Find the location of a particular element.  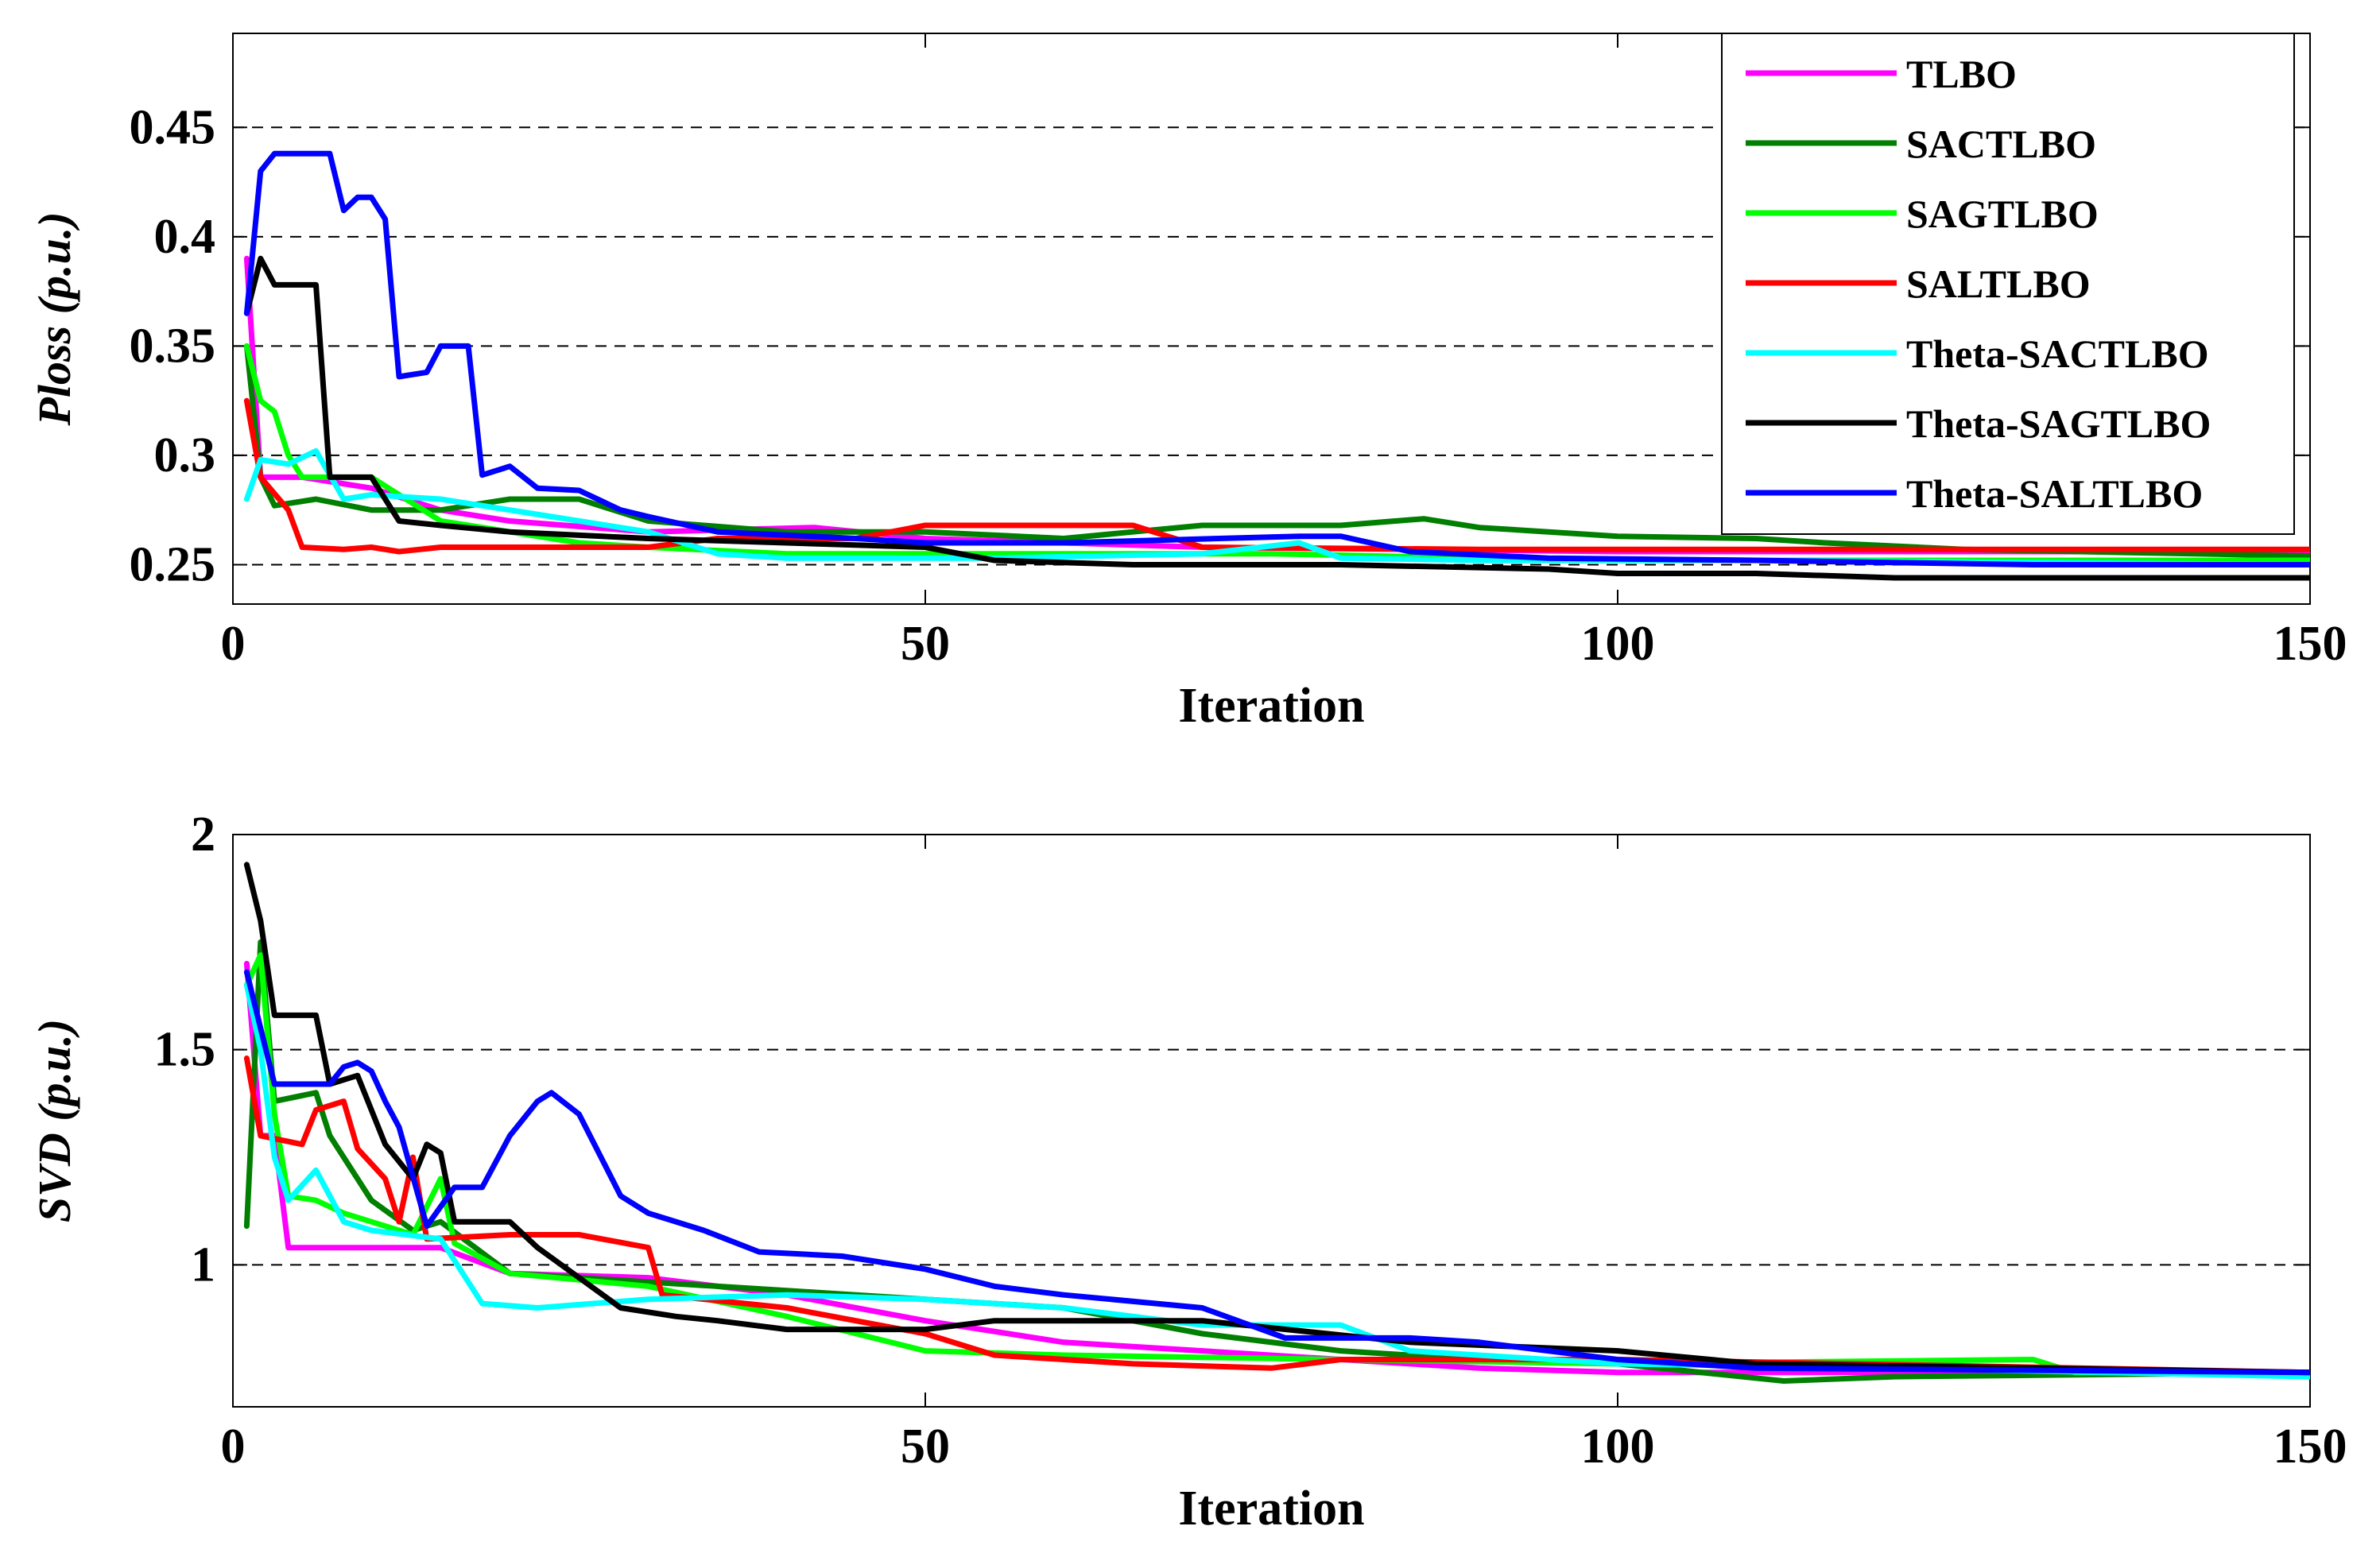

series-line-theta-sactlbo is located at coordinates (1276, 507).